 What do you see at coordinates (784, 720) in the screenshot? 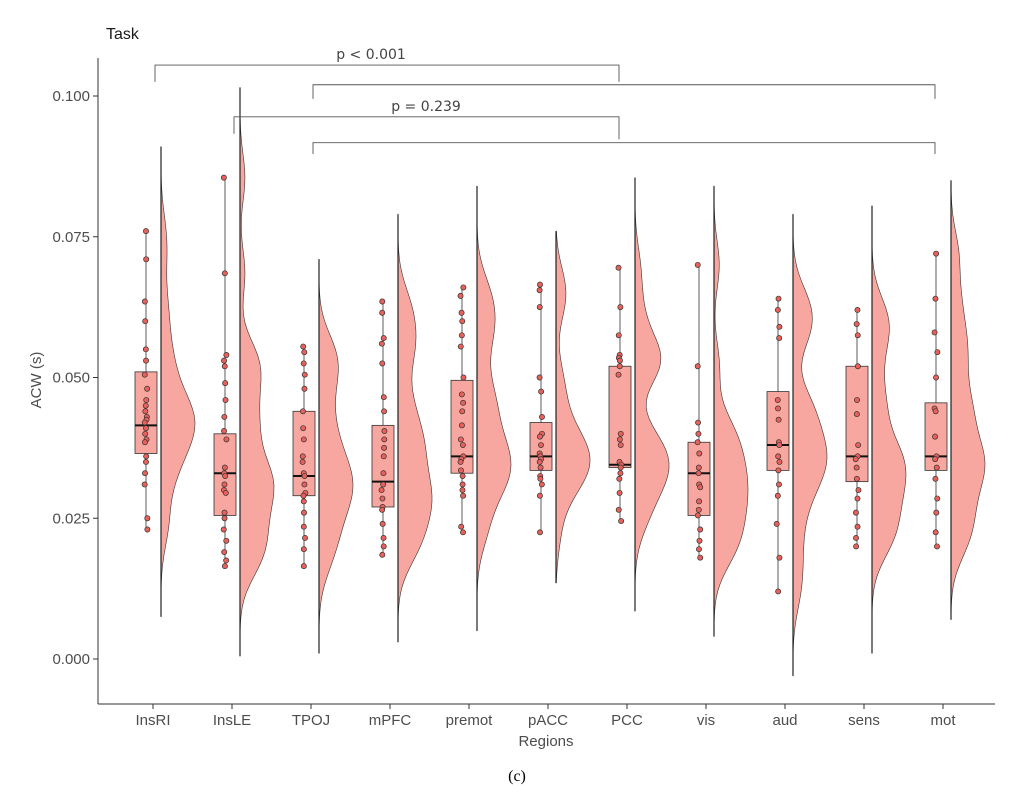
I see `x-tick-label: aud` at bounding box center [784, 720].